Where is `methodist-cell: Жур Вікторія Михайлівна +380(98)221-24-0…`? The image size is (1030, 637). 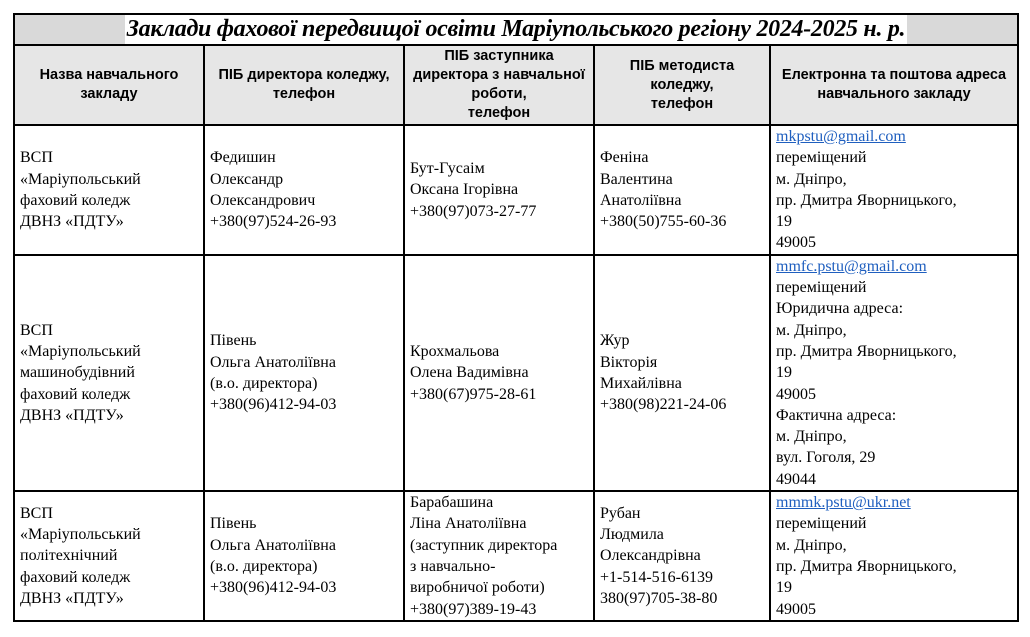
methodist-cell: Жур Вікторія Михайлівна +380(98)221-24-0… is located at coordinates (682, 373).